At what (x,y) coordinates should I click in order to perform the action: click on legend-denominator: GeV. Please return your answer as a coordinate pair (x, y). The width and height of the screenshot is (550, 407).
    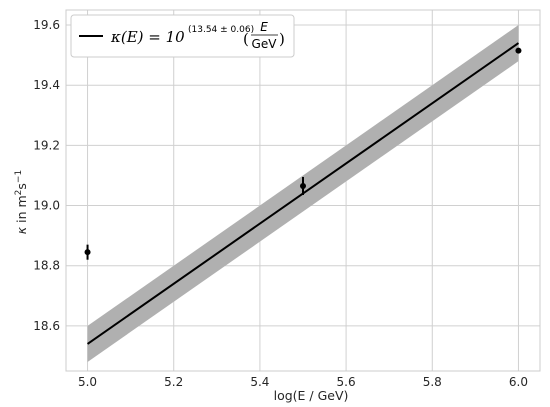
    Looking at the image, I should click on (265, 44).